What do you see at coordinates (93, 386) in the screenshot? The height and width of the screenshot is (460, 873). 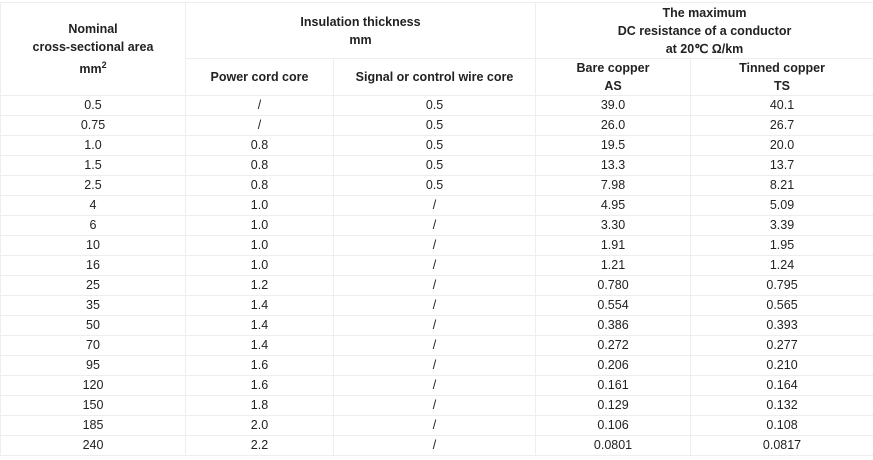 I see `cell-area: 120` at bounding box center [93, 386].